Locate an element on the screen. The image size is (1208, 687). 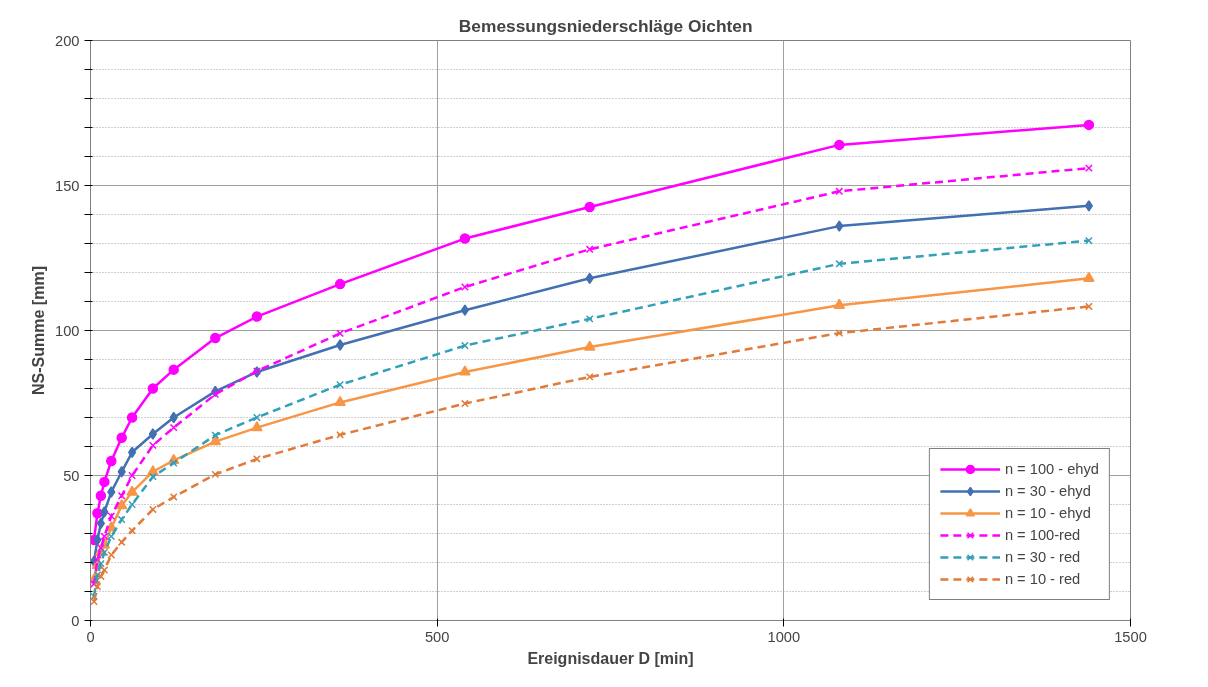
legend-label: n = 10 - ehyd is located at coordinates (1047, 513).